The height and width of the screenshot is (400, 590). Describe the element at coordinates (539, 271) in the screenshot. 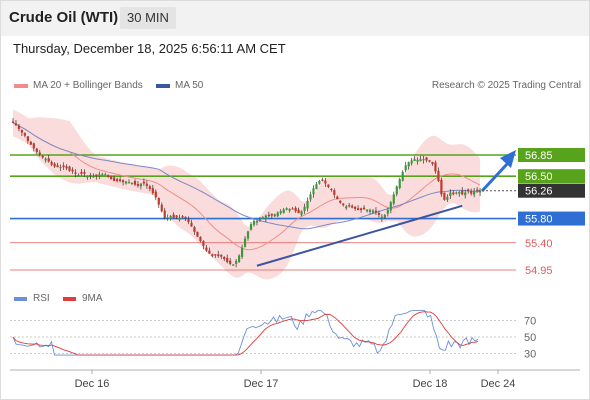

I see `price-axis-label: 54.95` at that location.